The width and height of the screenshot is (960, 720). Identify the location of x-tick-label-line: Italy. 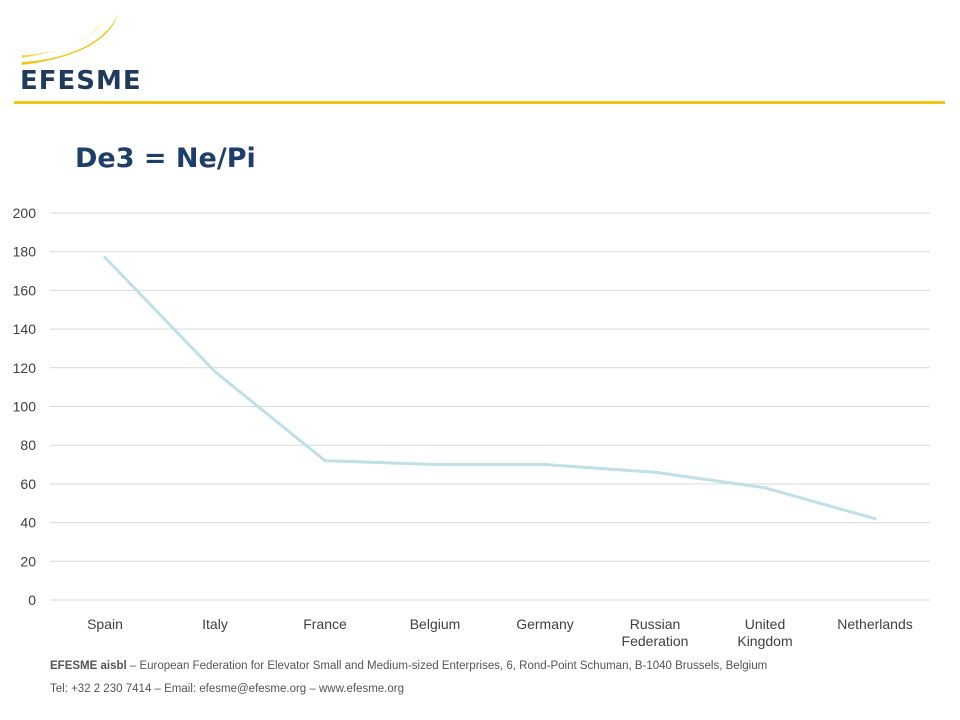
(215, 624).